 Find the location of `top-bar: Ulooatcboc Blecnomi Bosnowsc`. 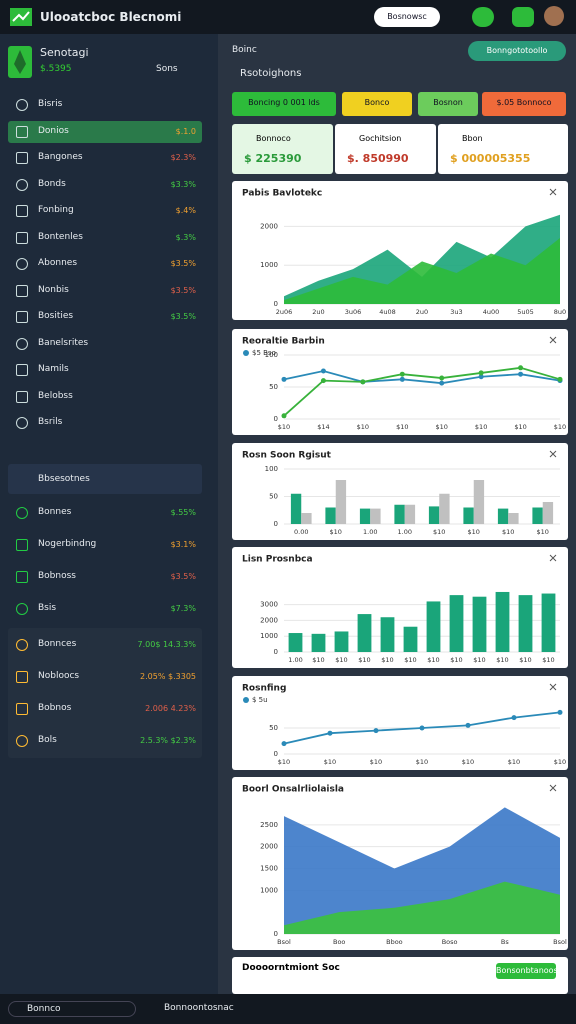

top-bar: Ulooatcboc Blecnomi Bosnowsc is located at coordinates (288, 17).